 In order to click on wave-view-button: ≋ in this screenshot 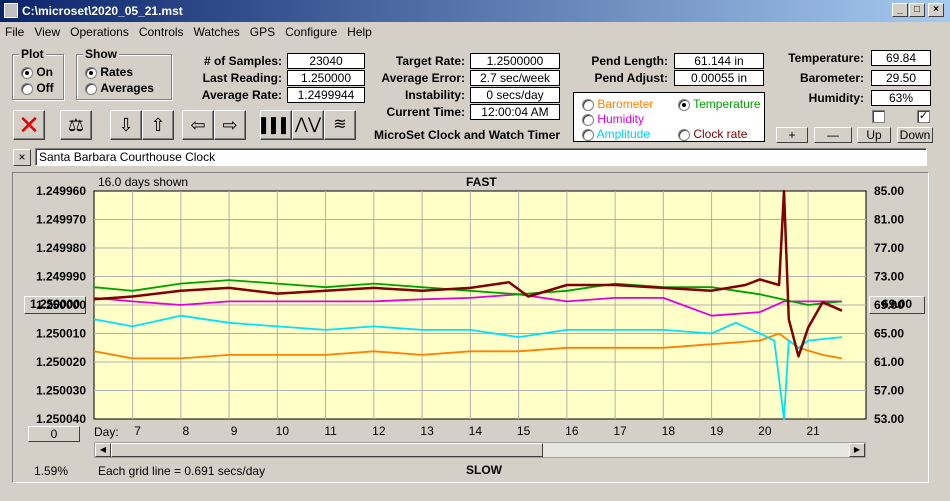, I will do `click(340, 125)`.